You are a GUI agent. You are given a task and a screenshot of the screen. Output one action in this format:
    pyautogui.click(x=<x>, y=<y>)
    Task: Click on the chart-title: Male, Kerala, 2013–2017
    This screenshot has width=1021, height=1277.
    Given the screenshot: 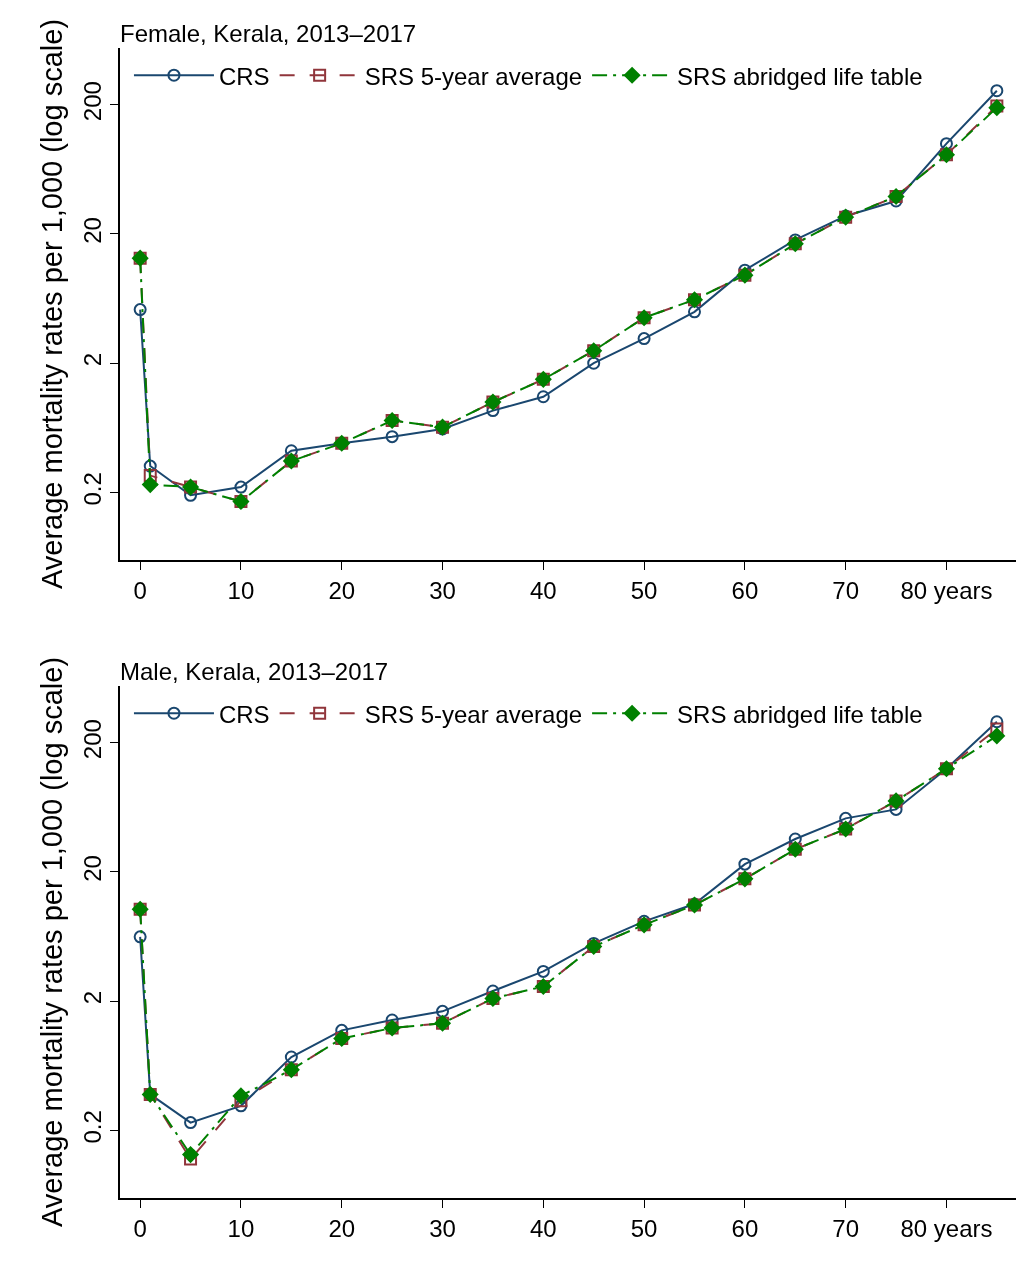 What is the action you would take?
    pyautogui.click(x=254, y=672)
    